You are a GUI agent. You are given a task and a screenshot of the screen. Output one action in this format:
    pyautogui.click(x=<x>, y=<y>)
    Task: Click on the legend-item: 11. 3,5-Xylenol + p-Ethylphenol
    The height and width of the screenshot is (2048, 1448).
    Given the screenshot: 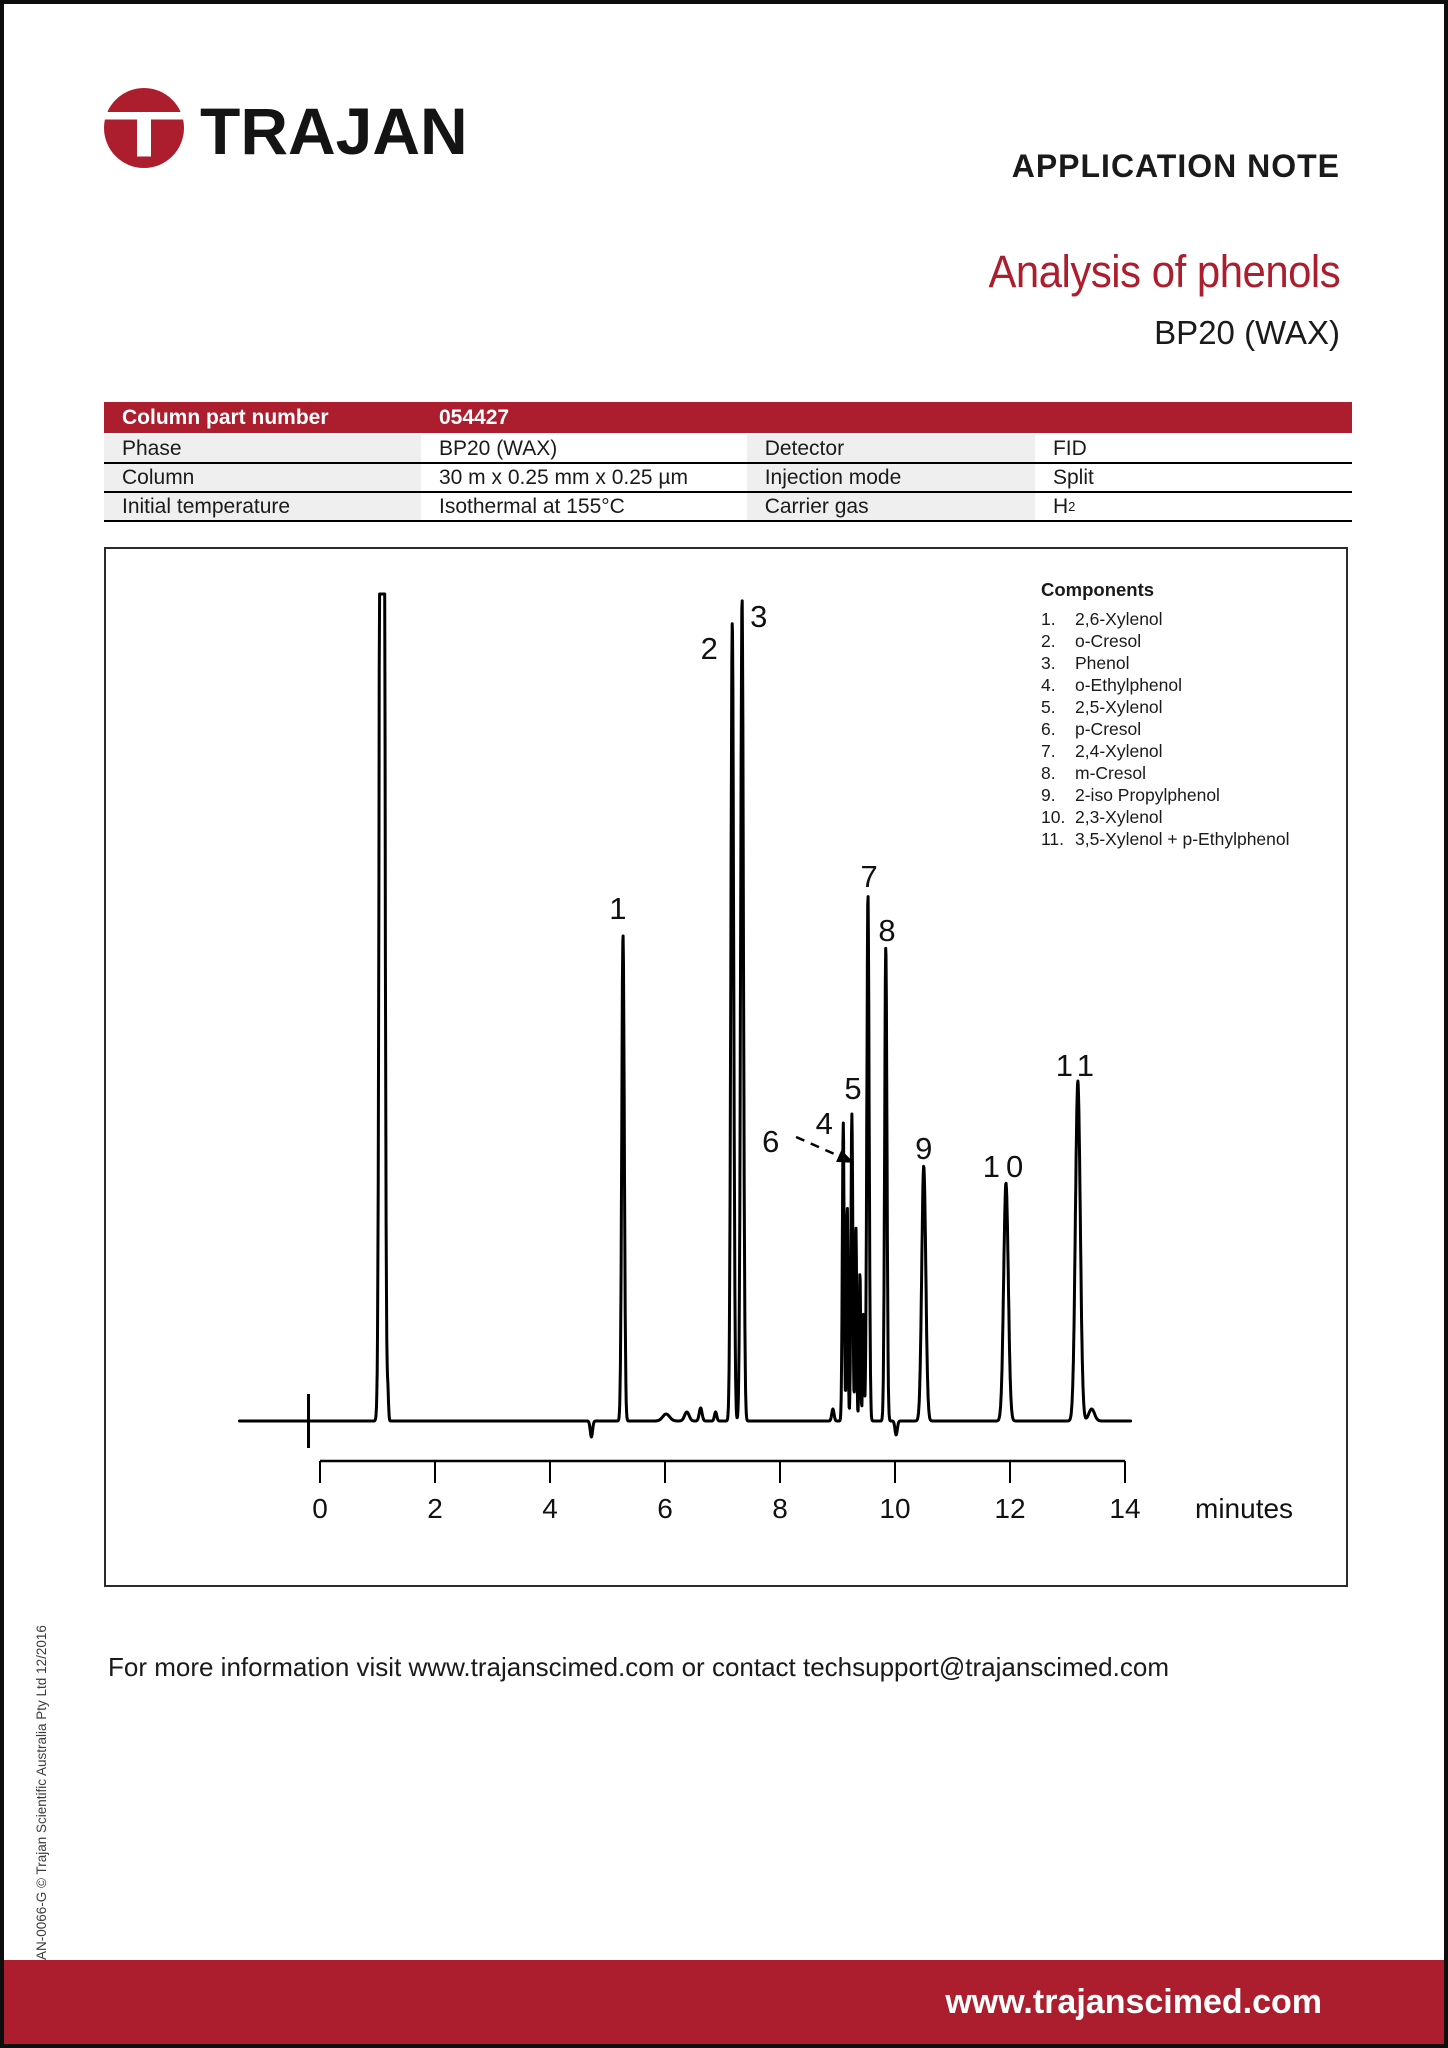 What is the action you would take?
    pyautogui.click(x=1165, y=839)
    